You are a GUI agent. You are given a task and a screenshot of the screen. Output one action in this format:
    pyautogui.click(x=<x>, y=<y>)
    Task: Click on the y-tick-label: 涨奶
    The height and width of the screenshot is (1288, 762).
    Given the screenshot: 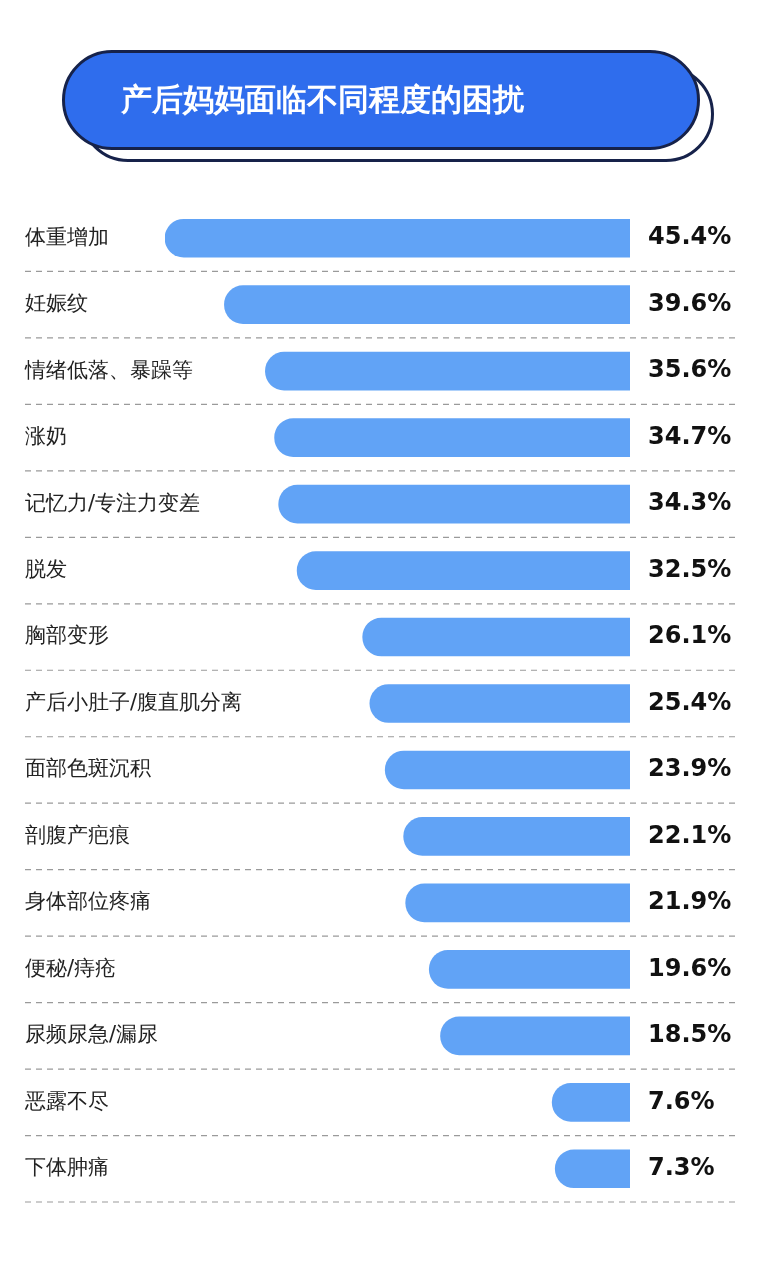 What is the action you would take?
    pyautogui.click(x=46, y=436)
    